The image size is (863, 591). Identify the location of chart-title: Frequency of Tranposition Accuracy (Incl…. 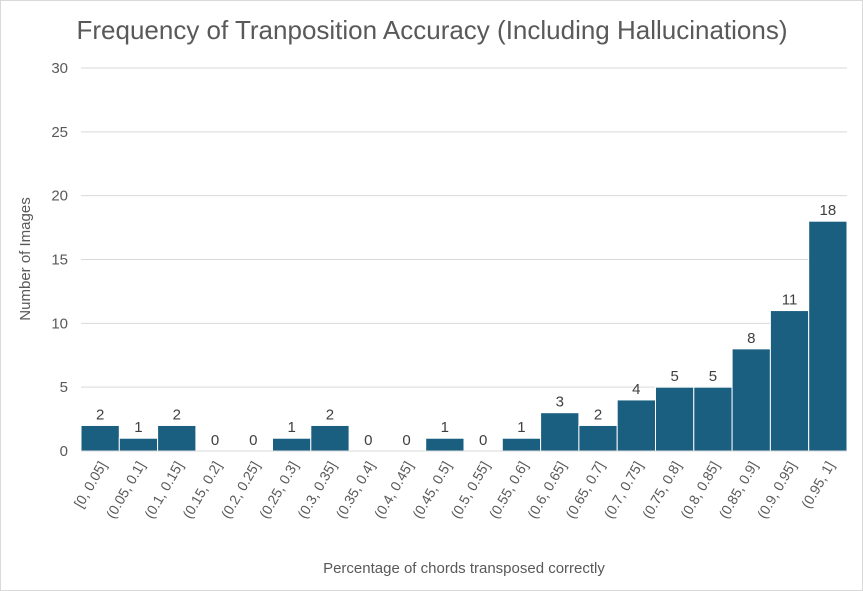
(431, 30).